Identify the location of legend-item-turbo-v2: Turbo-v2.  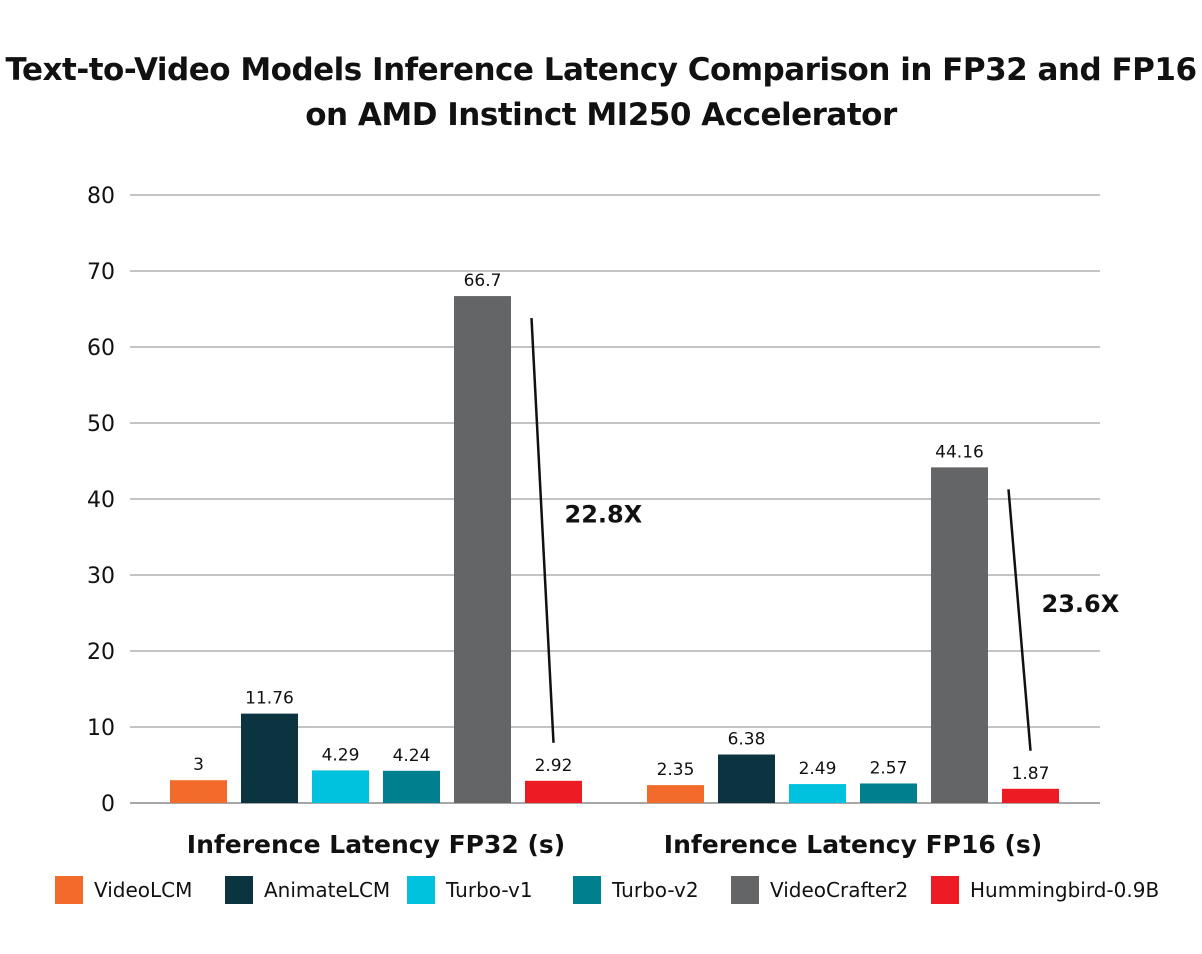
(636, 890).